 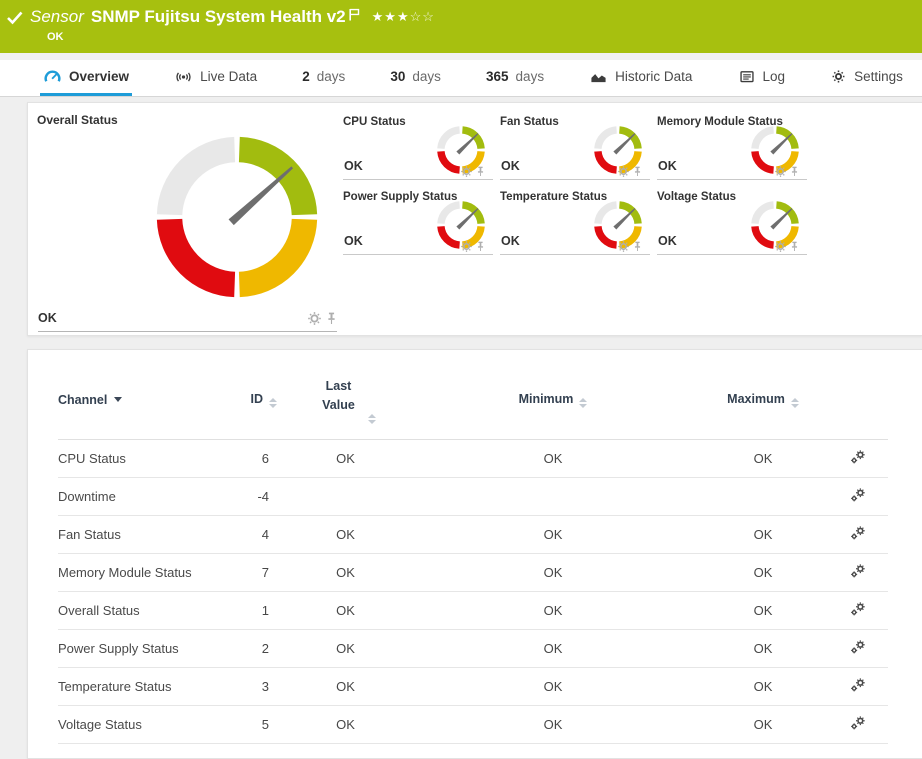 What do you see at coordinates (99, 76) in the screenshot?
I see `tab-label: Overview` at bounding box center [99, 76].